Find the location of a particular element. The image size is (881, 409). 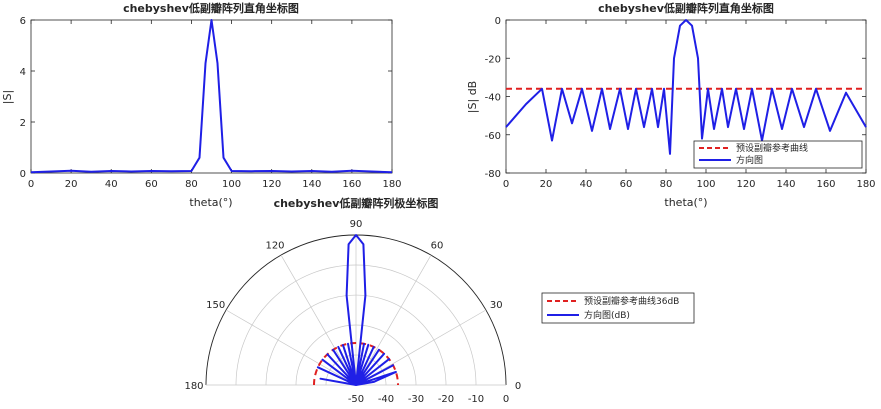

chart-polar-legend: 预设副瓣参考曲线36dB 方向图(dB) is located at coordinates (618, 308).